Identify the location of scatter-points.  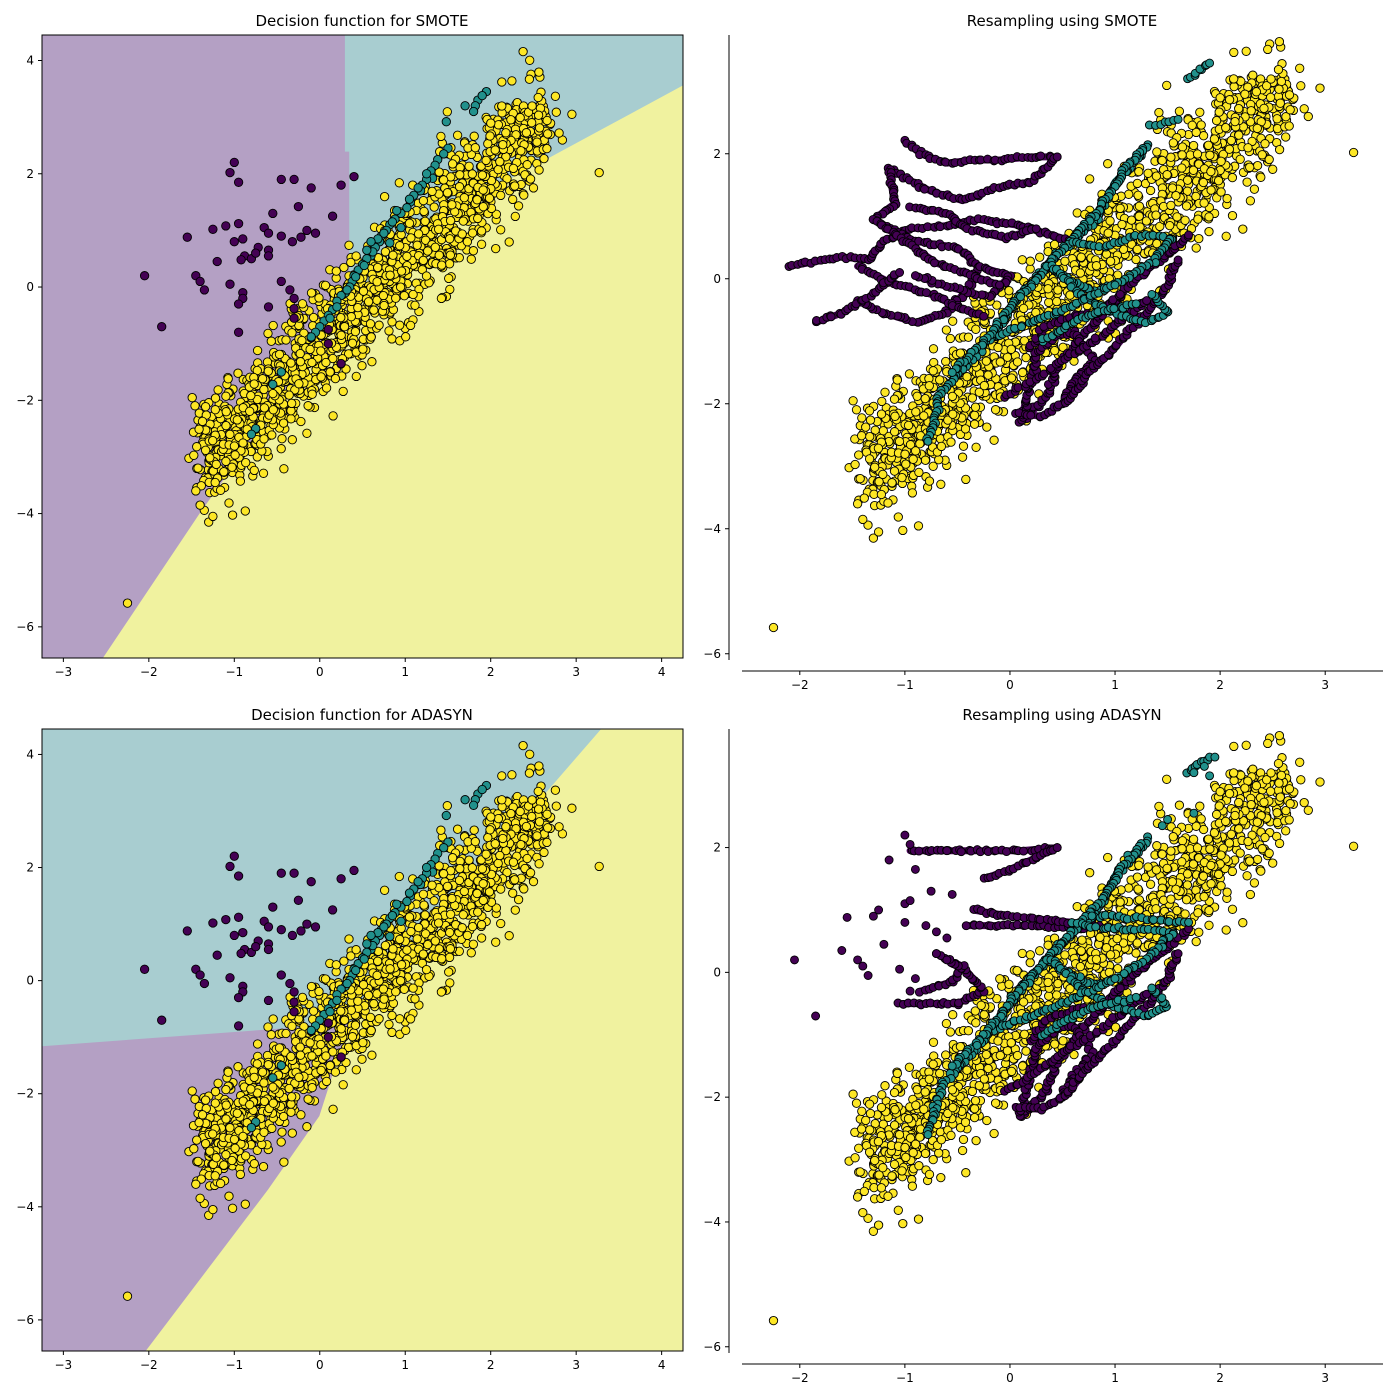
(363, 1020).